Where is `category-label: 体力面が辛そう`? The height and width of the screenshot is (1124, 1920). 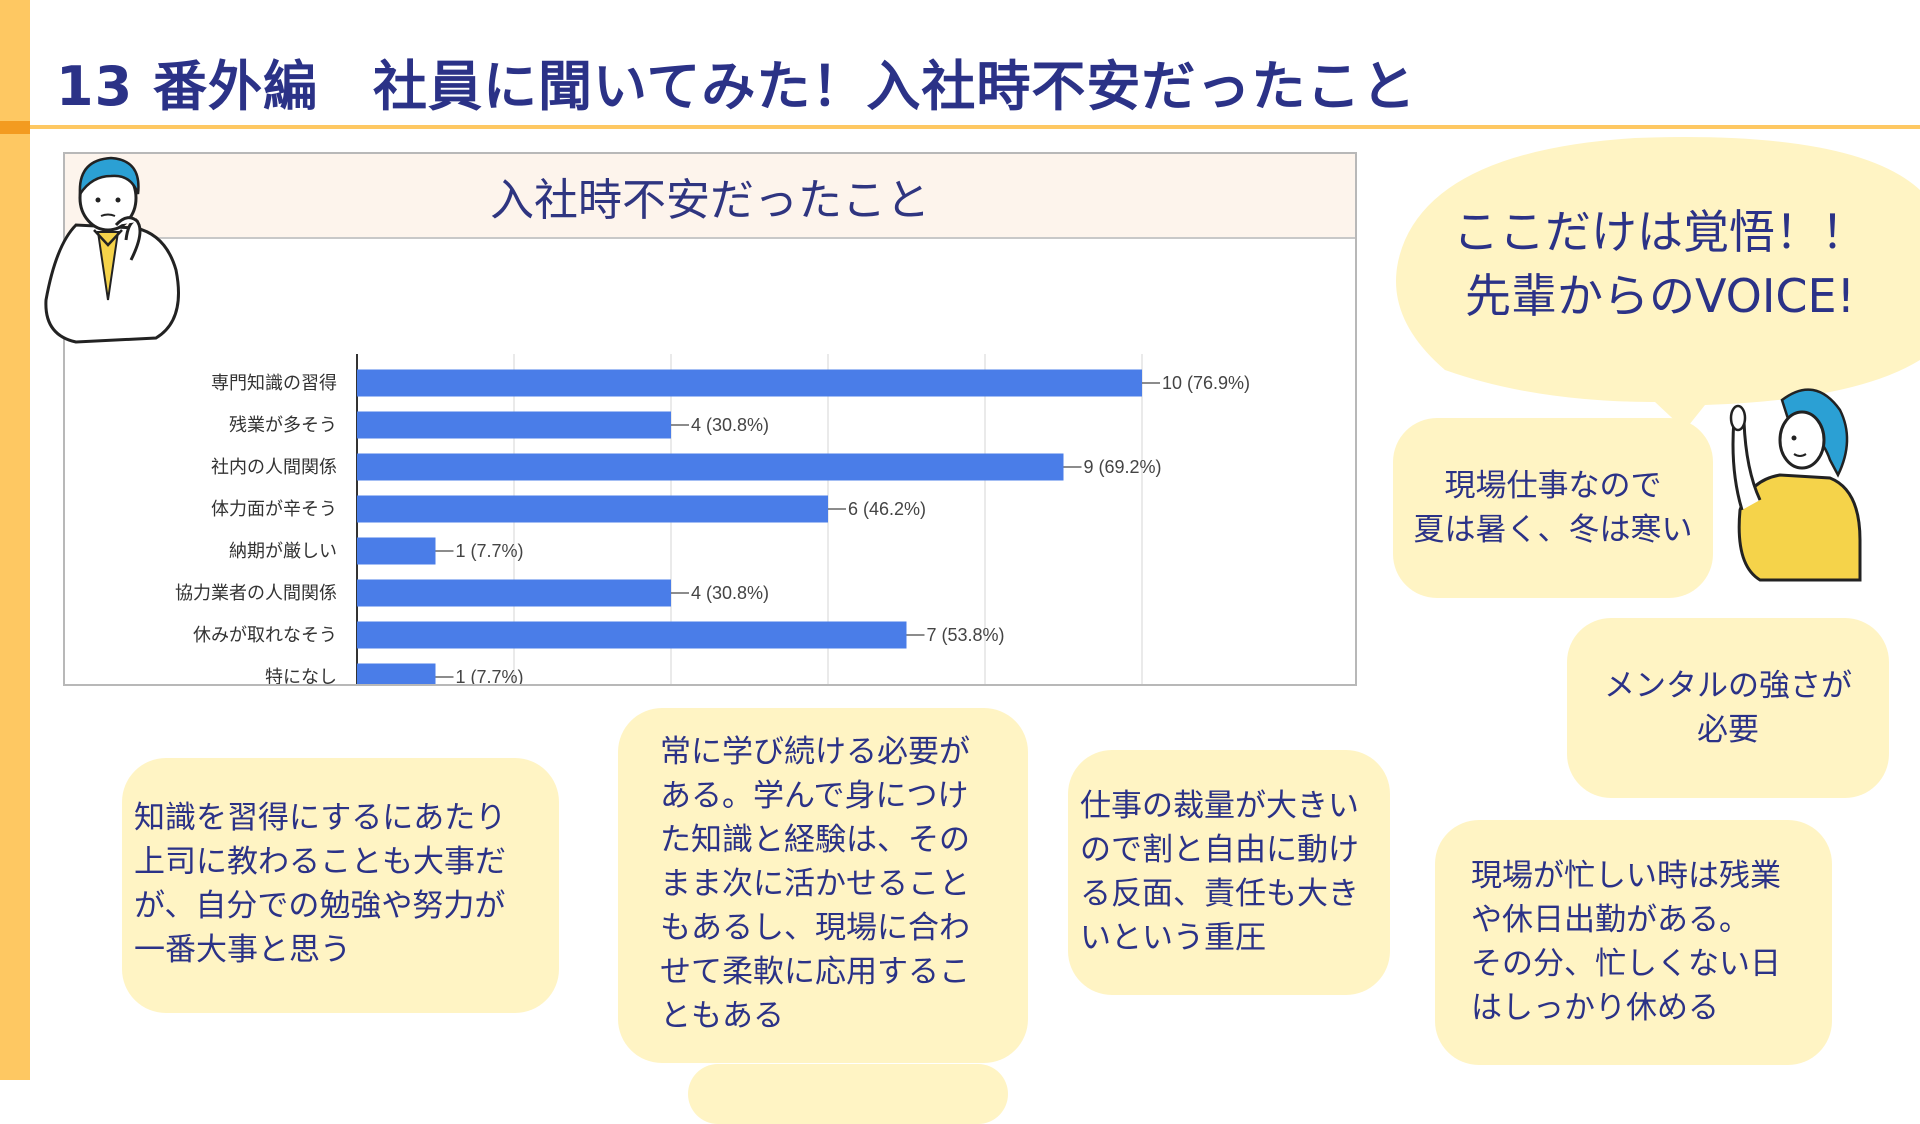 category-label: 体力面が辛そう is located at coordinates (274, 509).